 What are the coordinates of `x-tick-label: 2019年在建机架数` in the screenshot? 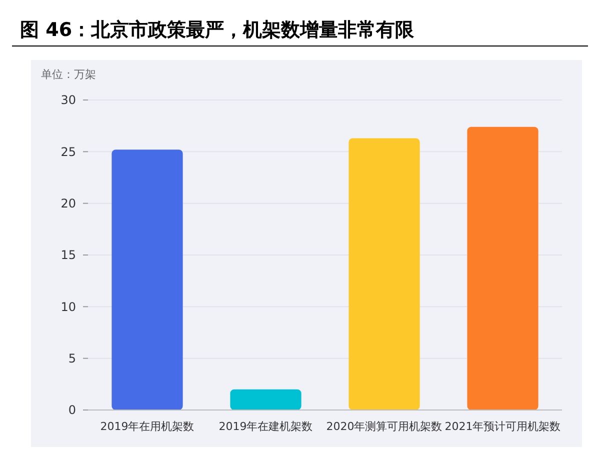 It's located at (265, 426).